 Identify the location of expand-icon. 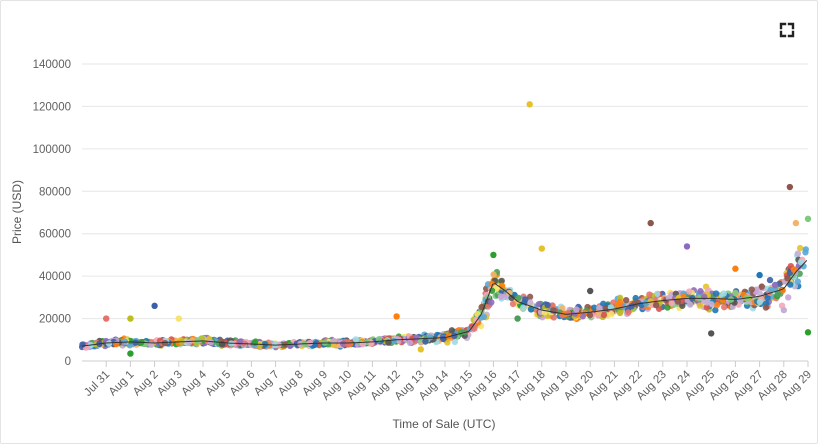
(787, 30).